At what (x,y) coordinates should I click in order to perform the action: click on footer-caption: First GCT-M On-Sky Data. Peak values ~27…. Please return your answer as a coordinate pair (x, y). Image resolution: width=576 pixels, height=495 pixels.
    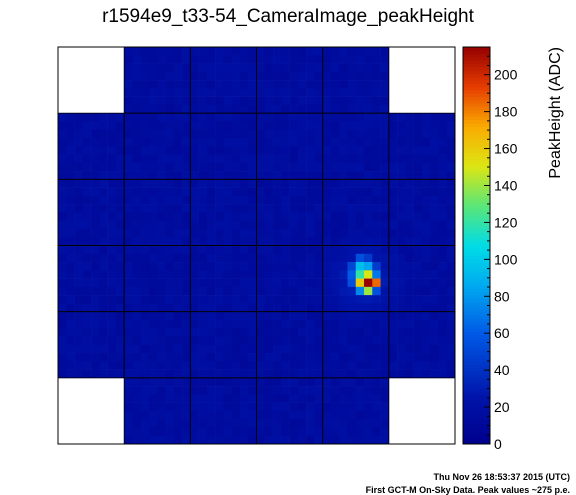
    Looking at the image, I should click on (467, 490).